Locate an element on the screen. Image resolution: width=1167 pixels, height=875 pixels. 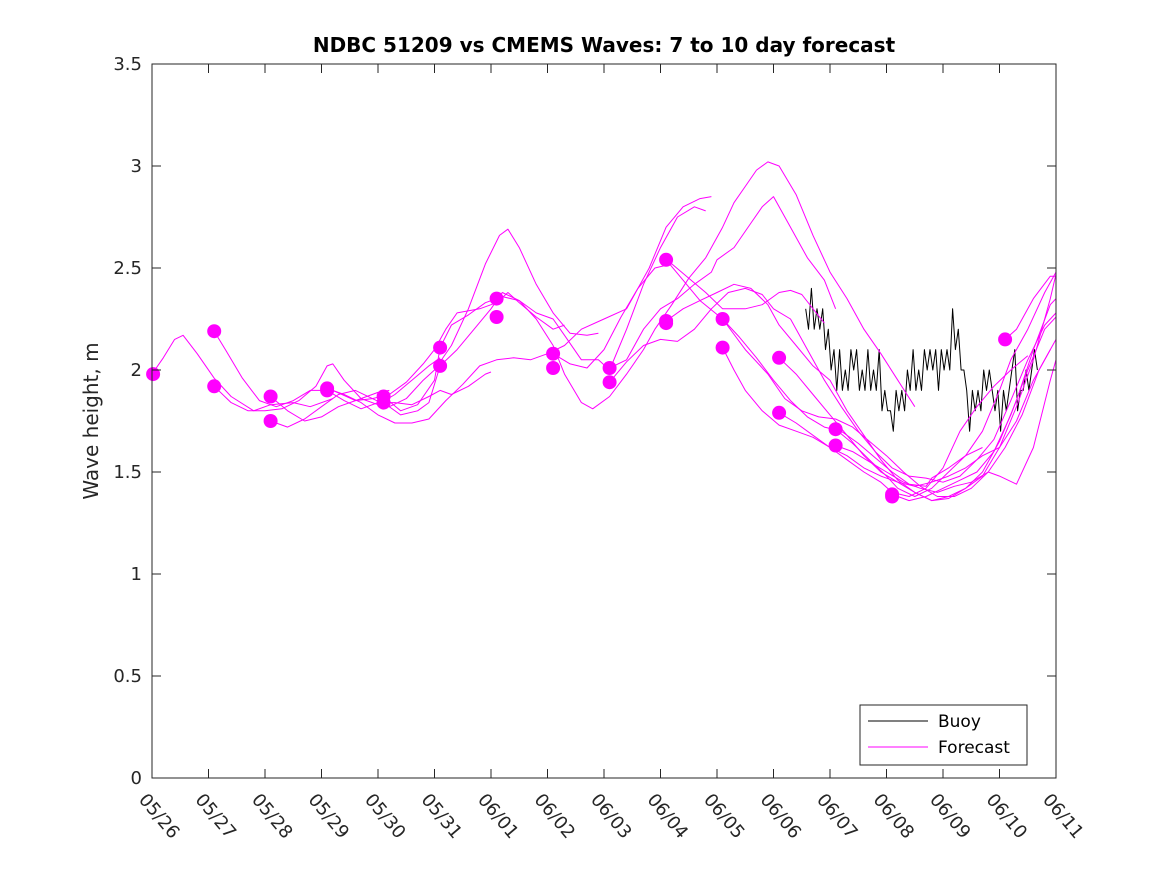
y-tick-label-5: 2.5 is located at coordinates (127, 268).